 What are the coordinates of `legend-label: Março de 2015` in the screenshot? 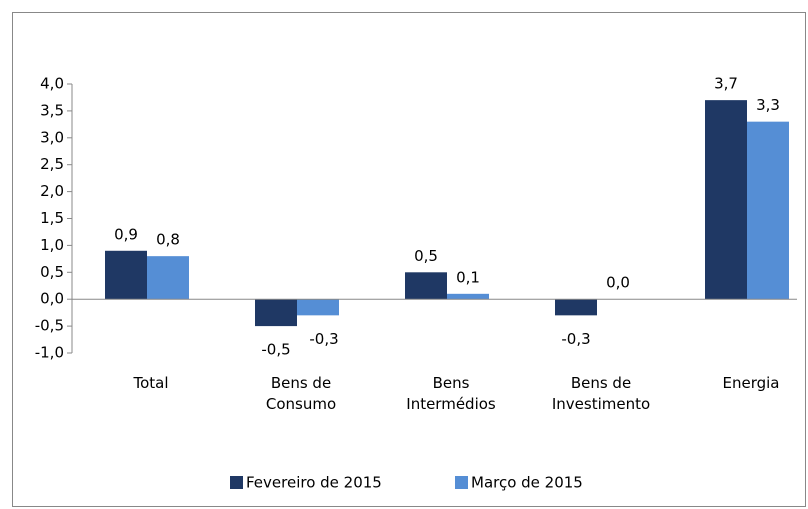 It's located at (527, 483).